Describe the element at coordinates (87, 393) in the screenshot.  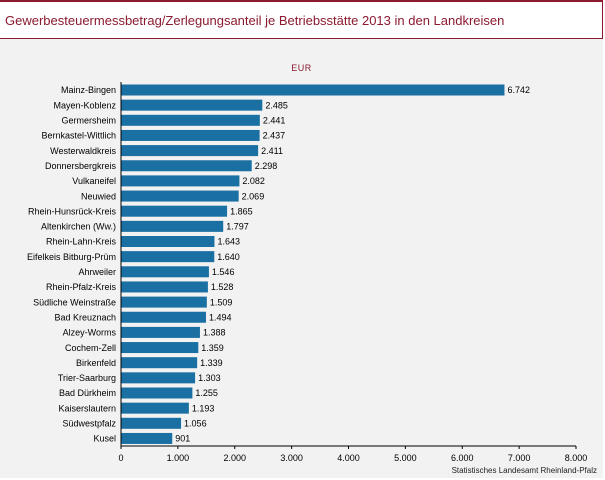
I see `category-label: Bad Dürkheim` at that location.